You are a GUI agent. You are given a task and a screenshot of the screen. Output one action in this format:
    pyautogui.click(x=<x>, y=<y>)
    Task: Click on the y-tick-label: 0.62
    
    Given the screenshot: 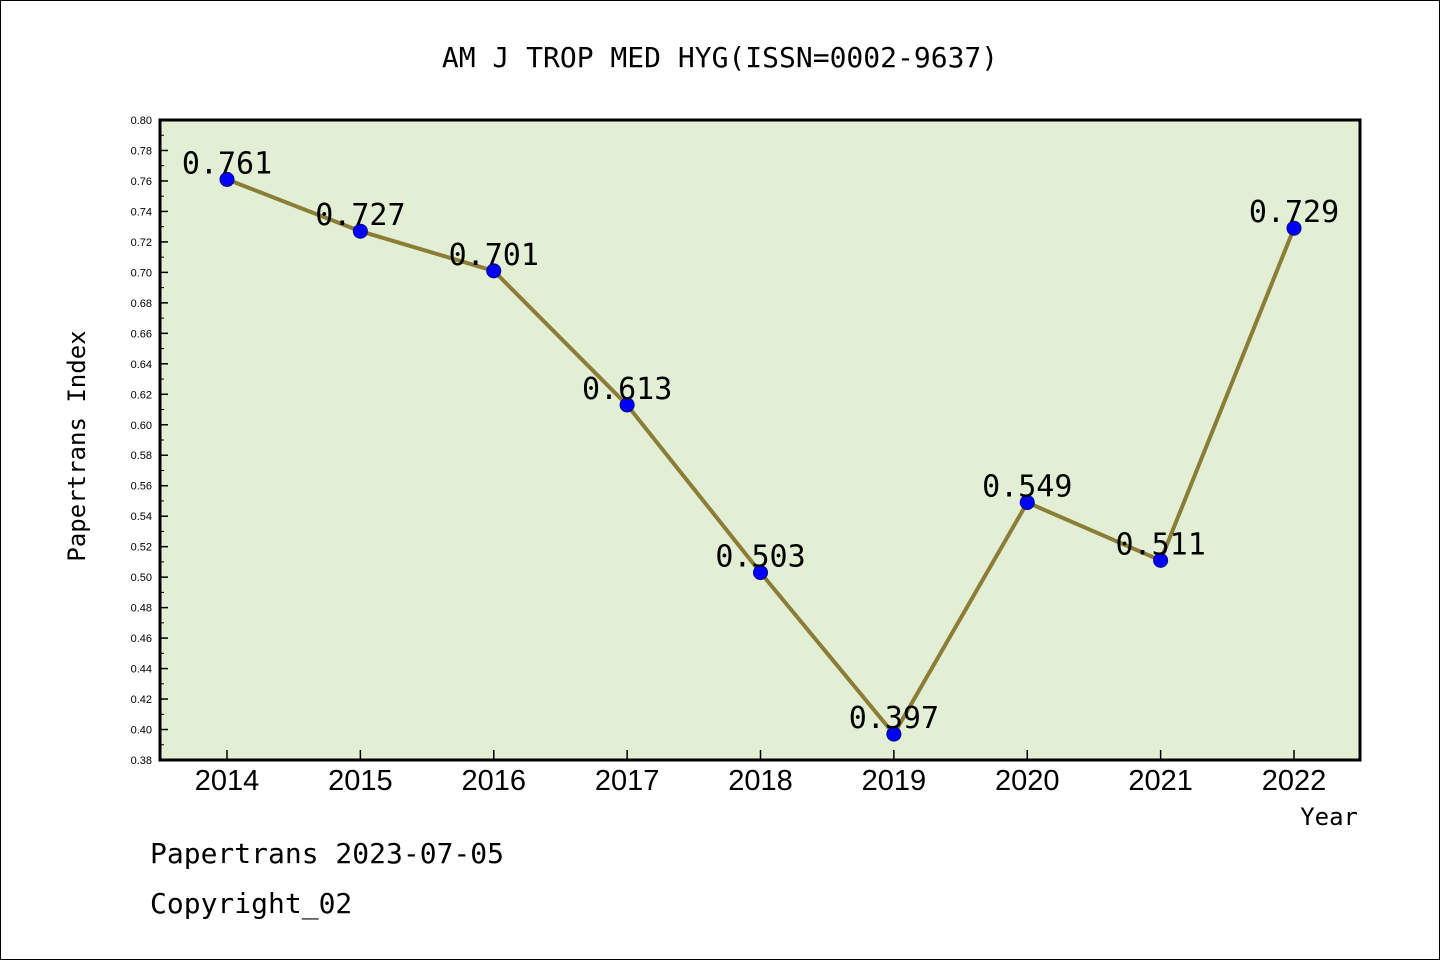 What is the action you would take?
    pyautogui.click(x=141, y=395)
    